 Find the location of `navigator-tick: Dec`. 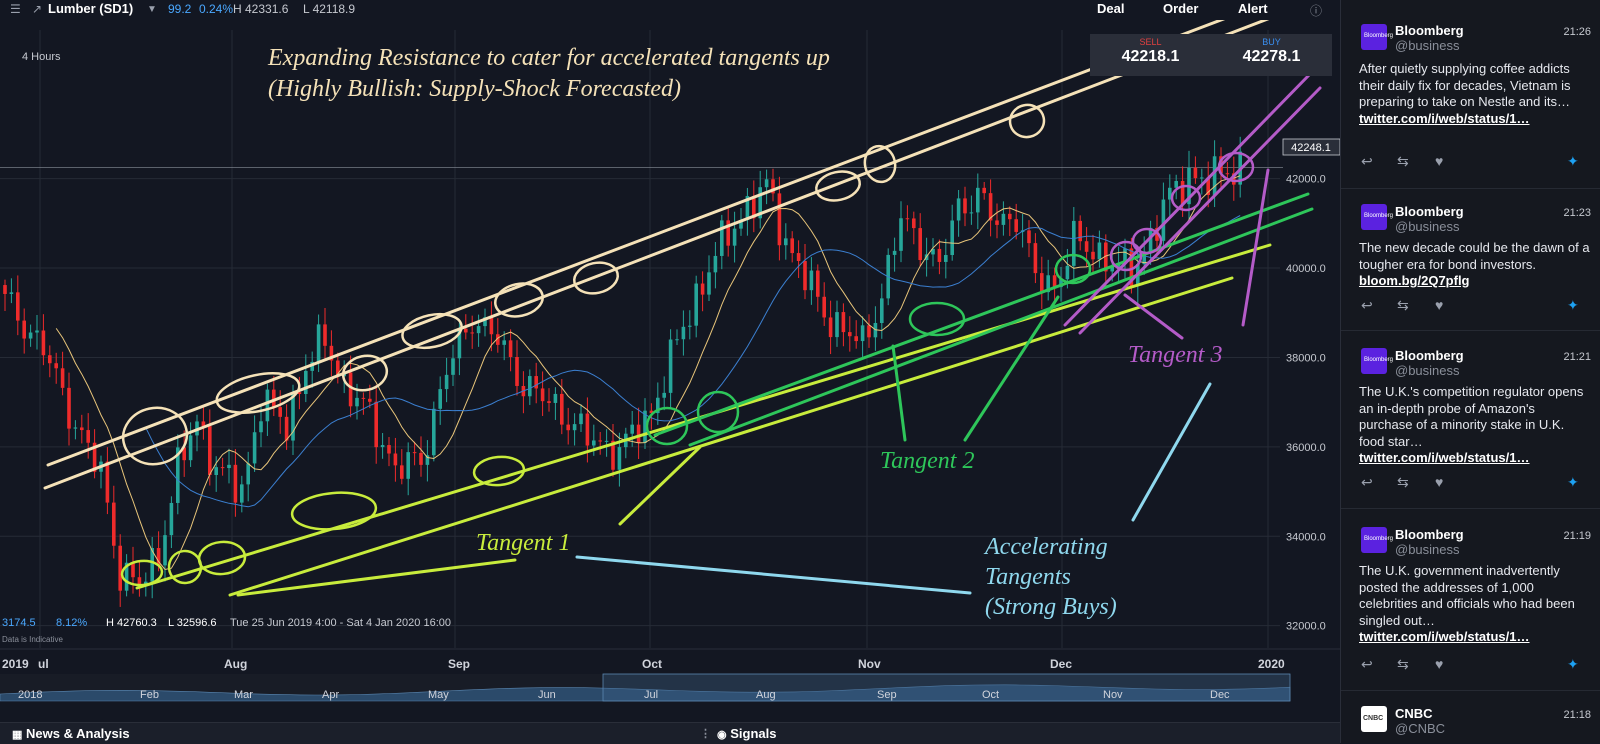

navigator-tick: Dec is located at coordinates (1220, 695).